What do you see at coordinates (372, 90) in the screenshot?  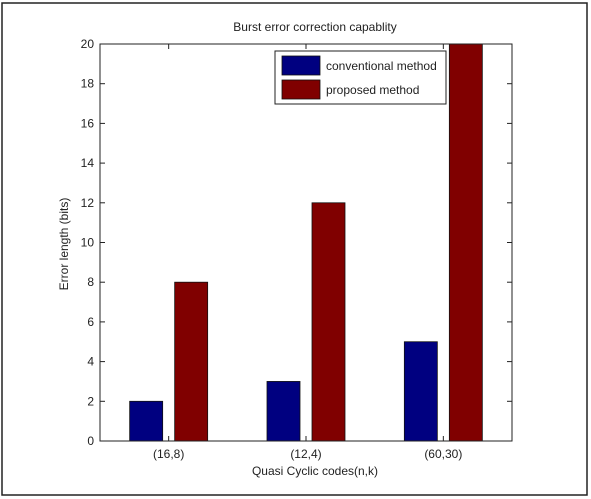 I see `legend-label-proposed-method: proposed method` at bounding box center [372, 90].